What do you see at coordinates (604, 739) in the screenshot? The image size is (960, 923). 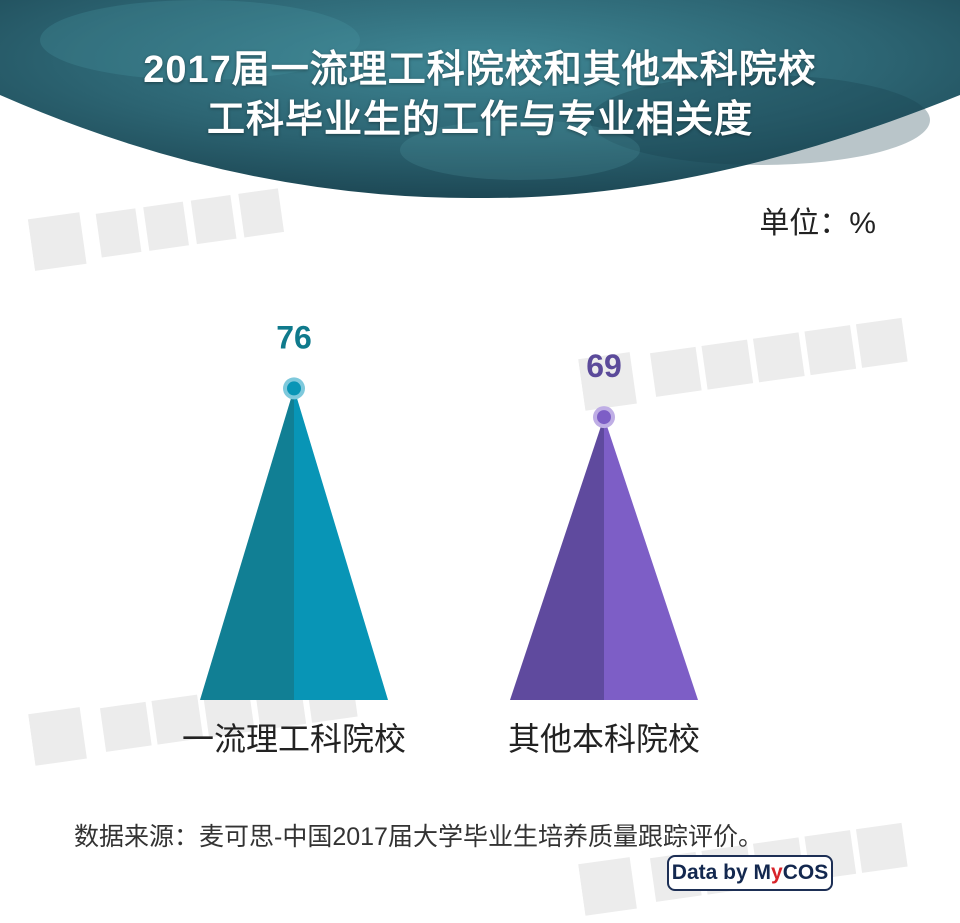 I see `category-label: 其他本科院校` at bounding box center [604, 739].